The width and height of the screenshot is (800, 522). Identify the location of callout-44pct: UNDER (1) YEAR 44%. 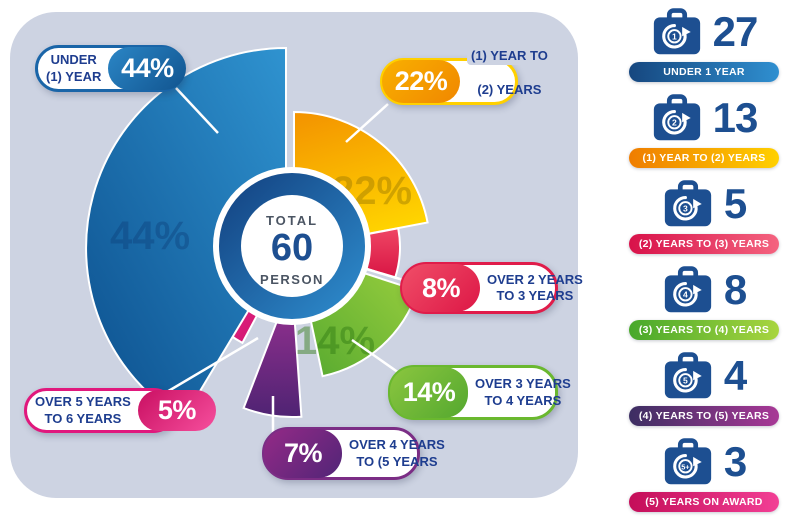
(111, 68).